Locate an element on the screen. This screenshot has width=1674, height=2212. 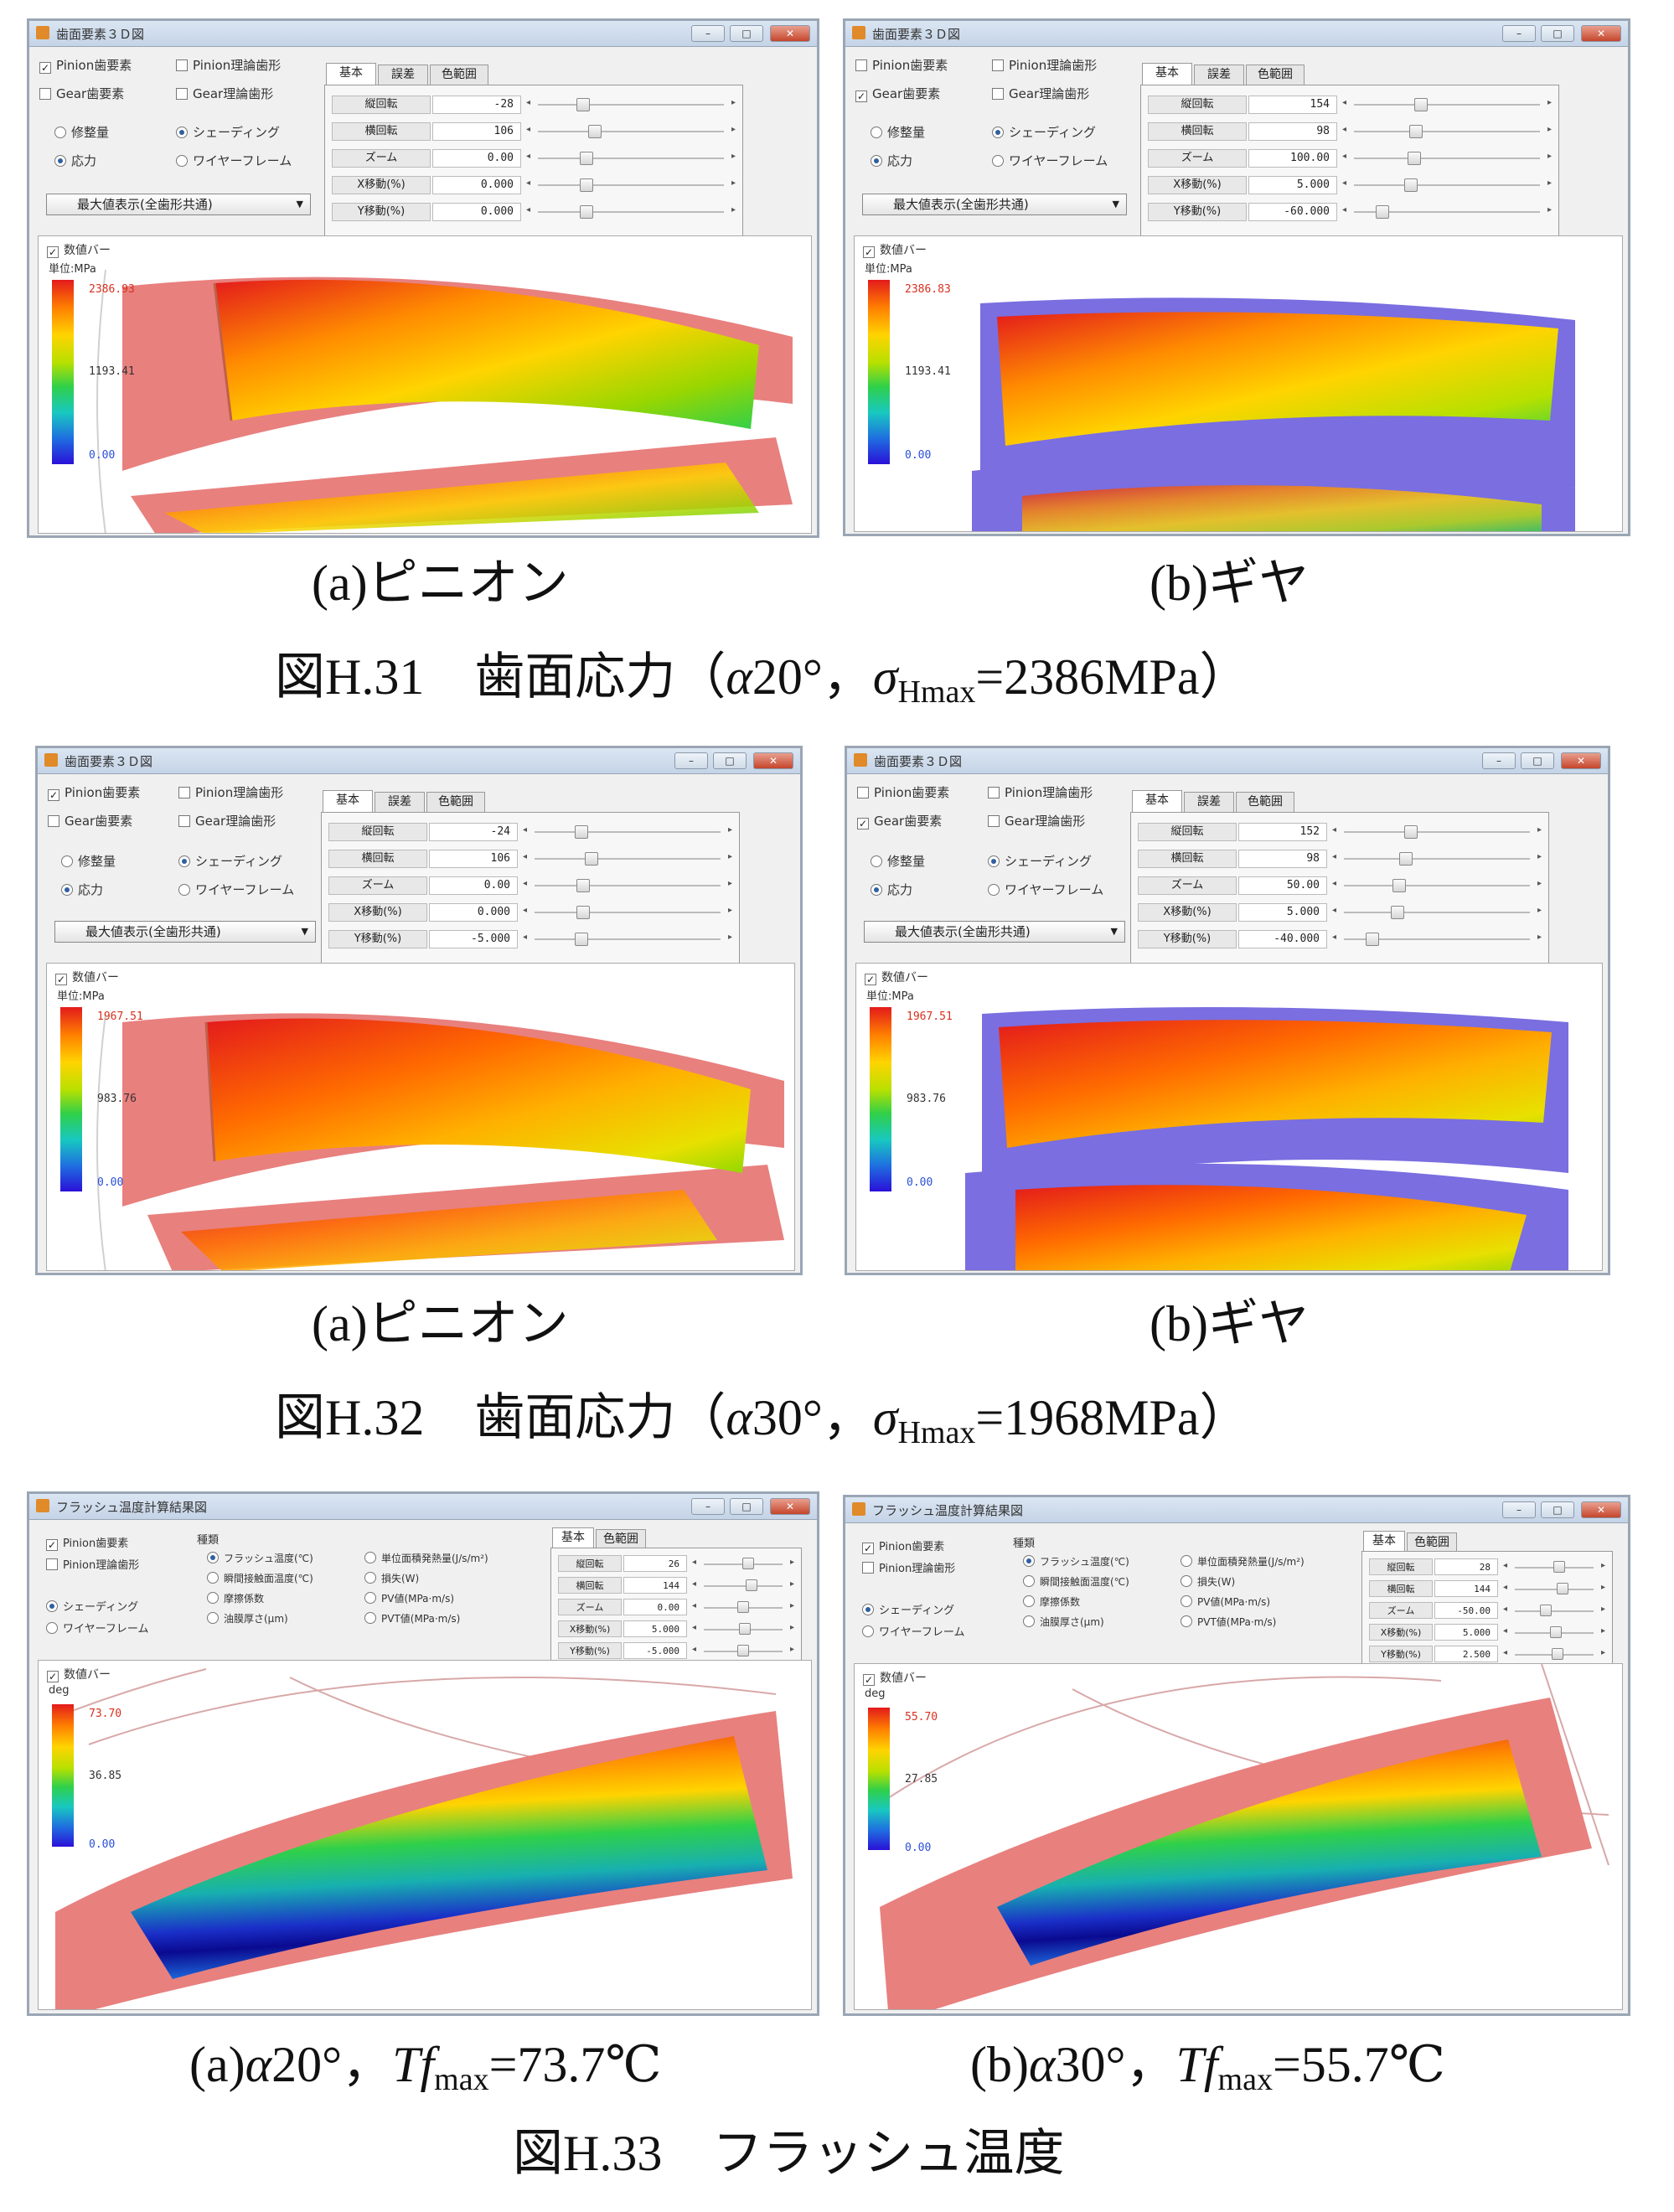
3d-viewport: ✓ 数値バー 単位:MPa 1967.51 983.76 0.00 is located at coordinates (421, 1117).